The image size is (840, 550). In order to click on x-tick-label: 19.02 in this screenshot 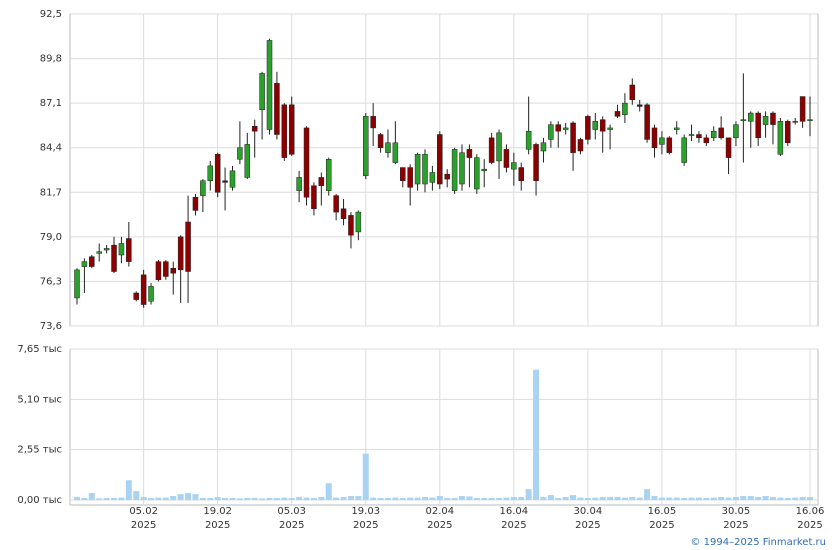, I will do `click(217, 511)`.